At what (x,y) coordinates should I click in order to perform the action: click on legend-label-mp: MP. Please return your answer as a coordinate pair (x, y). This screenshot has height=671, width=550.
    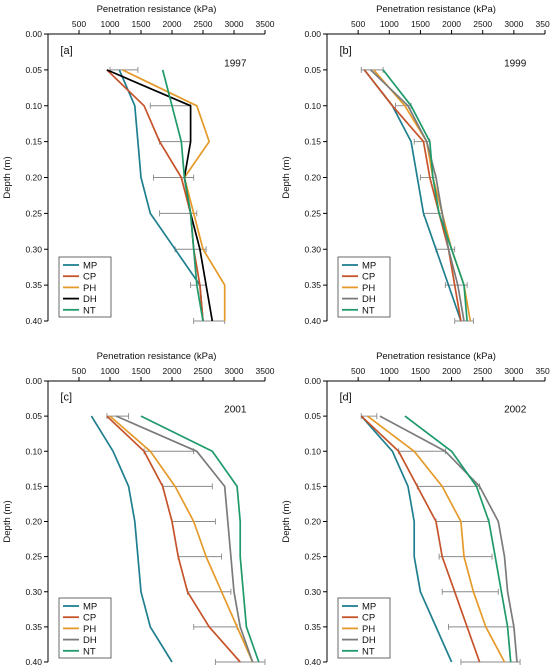
    Looking at the image, I should click on (369, 607).